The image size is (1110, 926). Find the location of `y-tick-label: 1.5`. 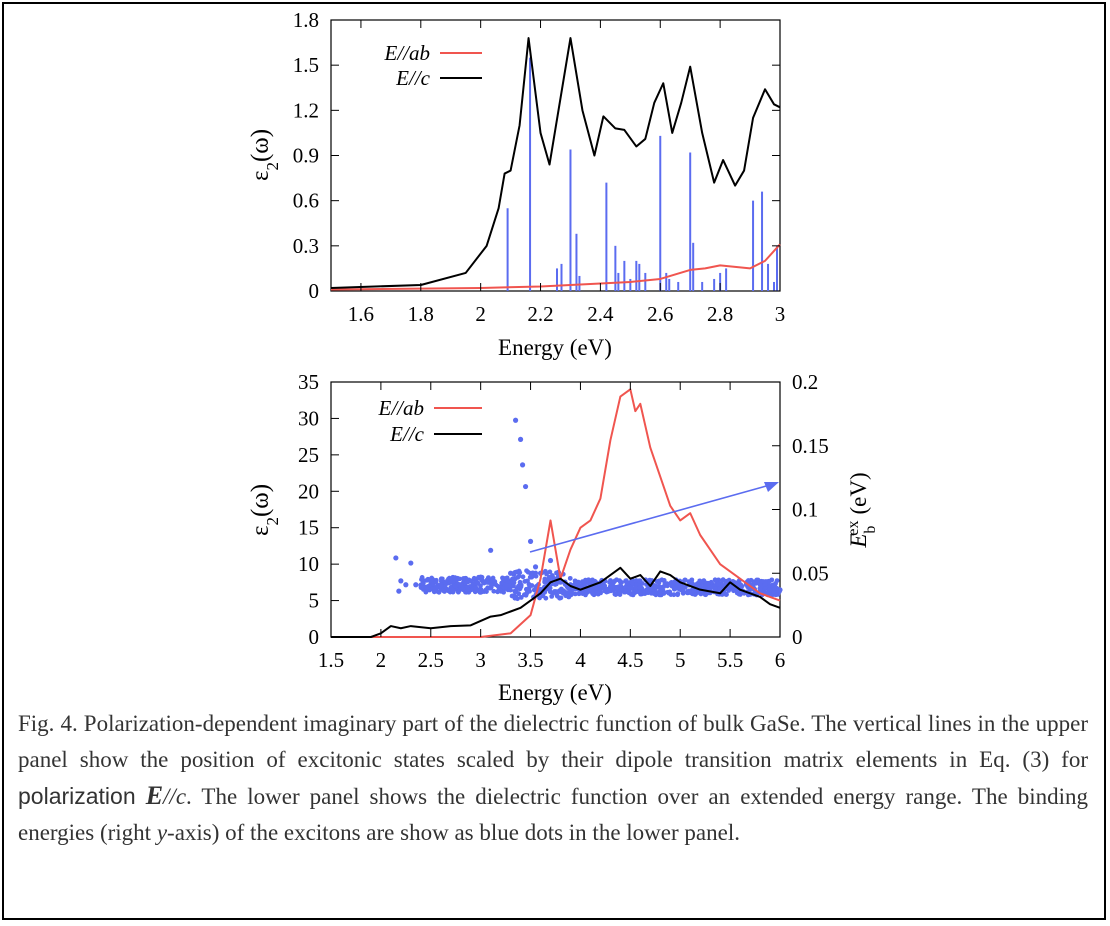

y-tick-label: 1.5 is located at coordinates (306, 65).